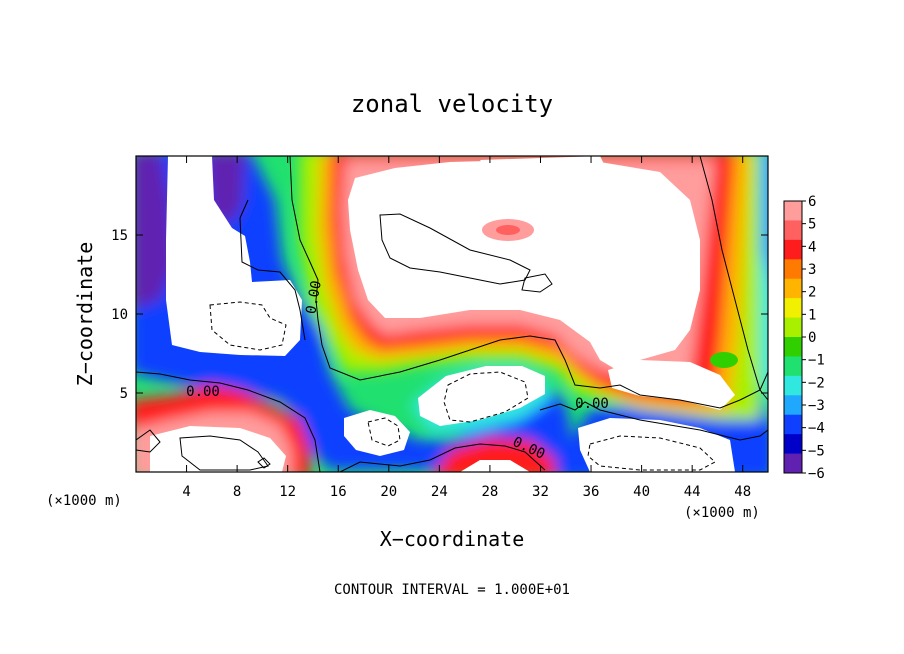  I want to click on x-axis-label: X−coordinate, so click(452, 539).